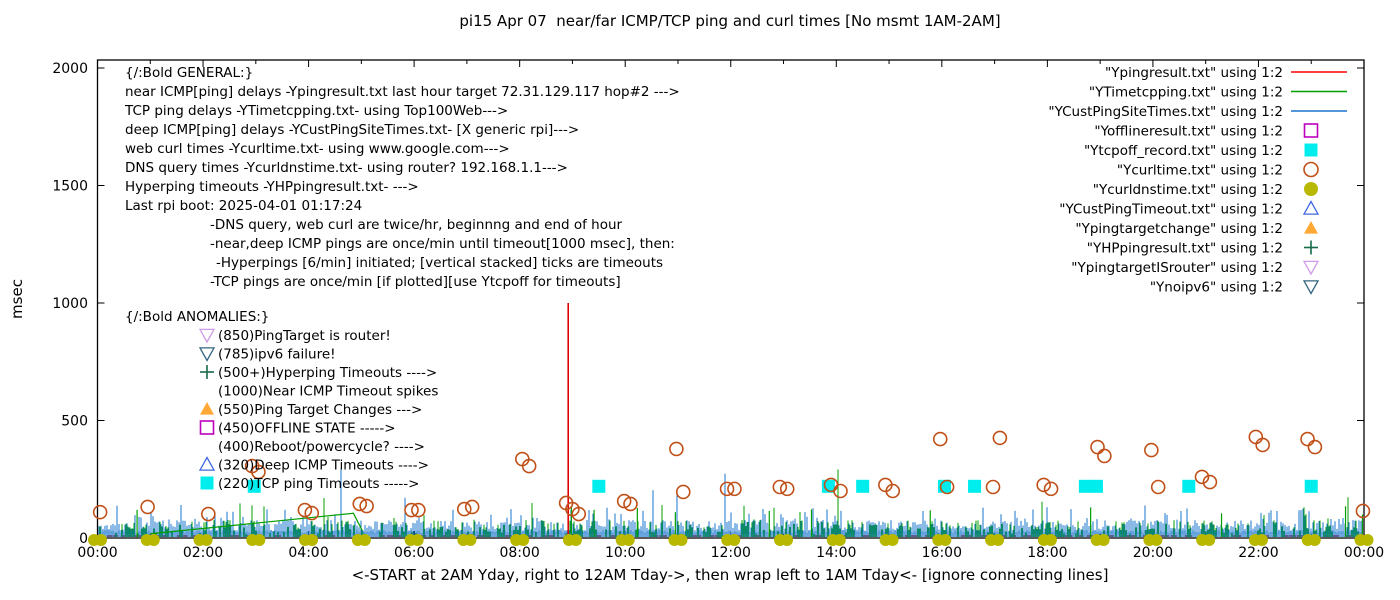 Image resolution: width=1400 pixels, height=600 pixels. What do you see at coordinates (730, 503) in the screenshot?
I see `latency-noise-band` at bounding box center [730, 503].